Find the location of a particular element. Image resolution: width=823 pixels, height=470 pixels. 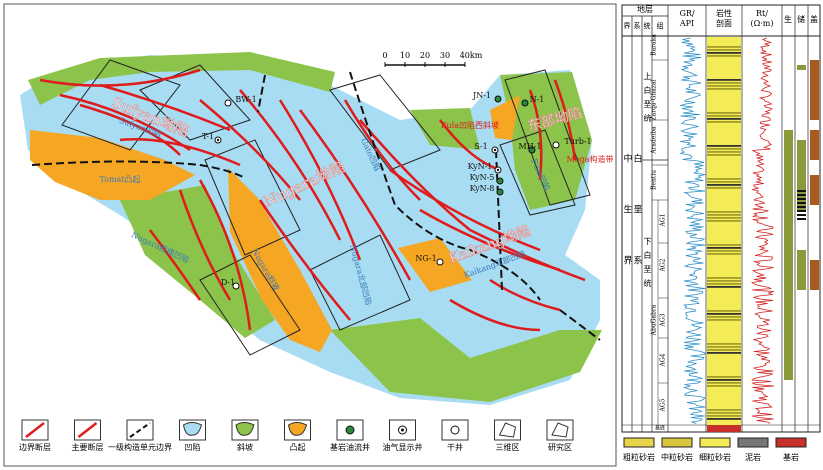

lith-label: 基岩 is located at coordinates (791, 457).